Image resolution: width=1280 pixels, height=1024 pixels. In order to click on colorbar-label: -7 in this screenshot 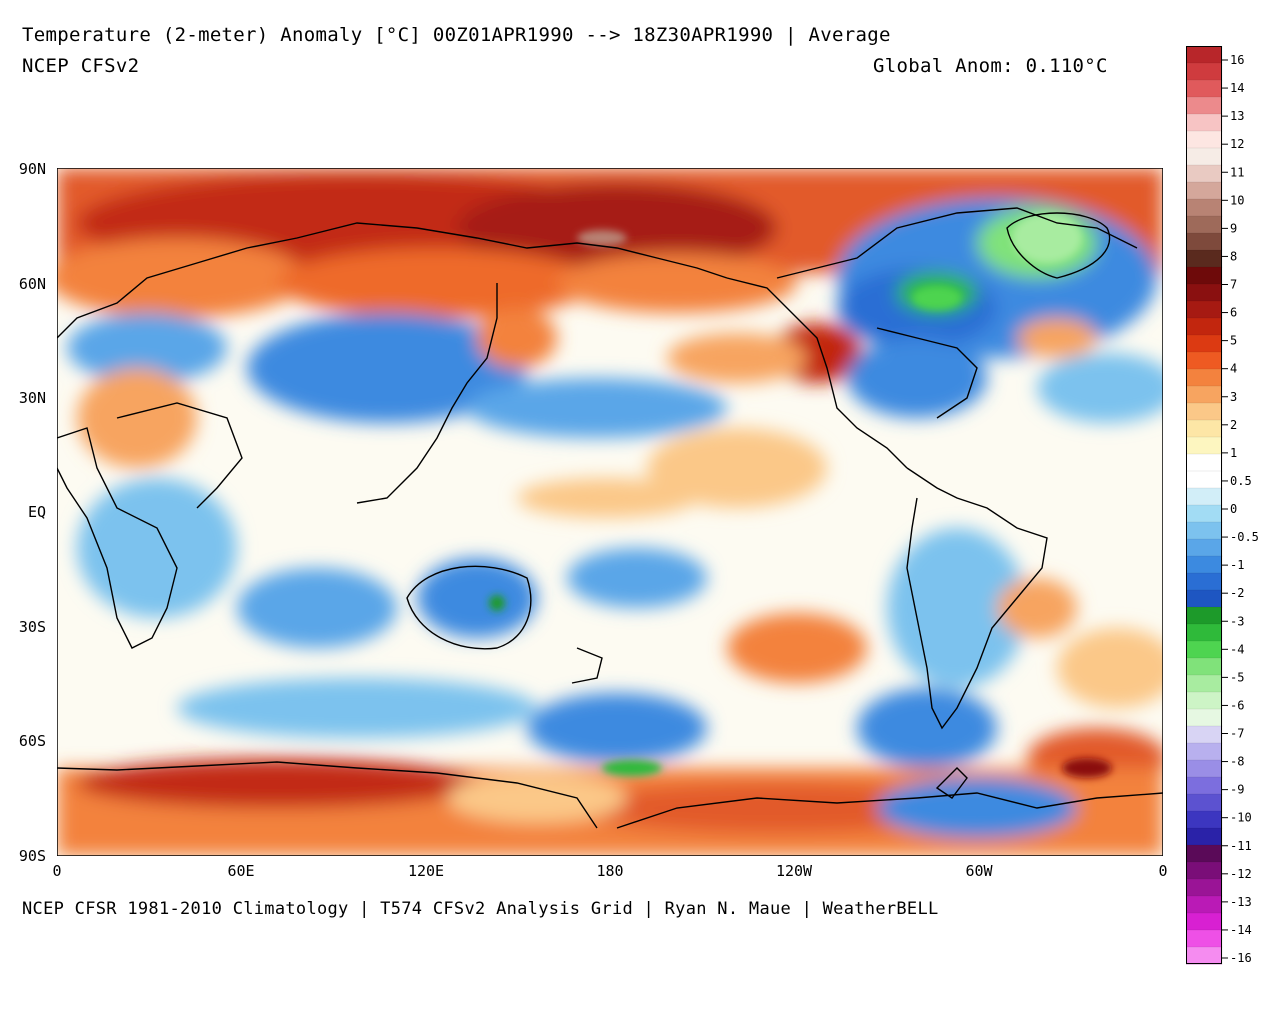, I will do `click(1237, 734)`.